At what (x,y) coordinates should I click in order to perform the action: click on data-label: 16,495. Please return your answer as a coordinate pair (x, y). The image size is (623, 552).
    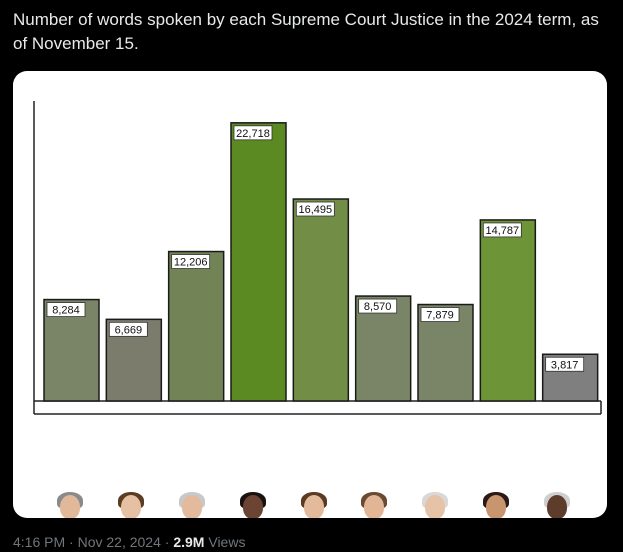
    Looking at the image, I should click on (316, 210).